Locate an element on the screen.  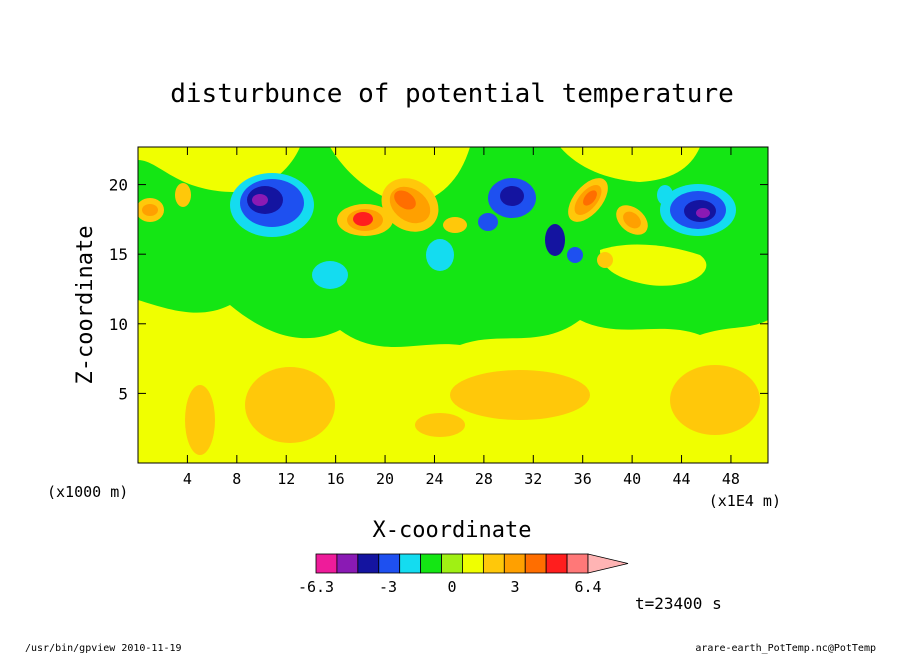
region-upper-right is located at coordinates (630, 164).